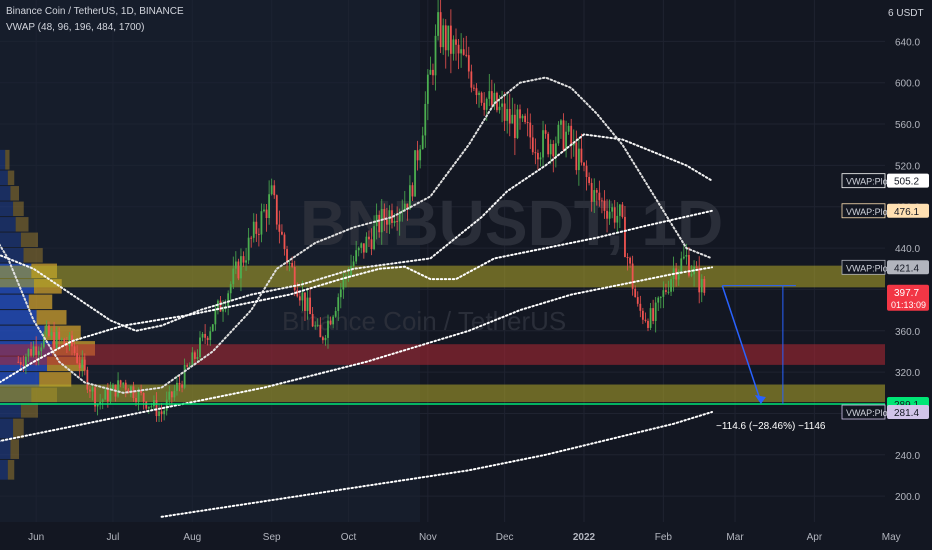  Describe the element at coordinates (907, 373) in the screenshot. I see `y-tick-label: 320.0` at that location.